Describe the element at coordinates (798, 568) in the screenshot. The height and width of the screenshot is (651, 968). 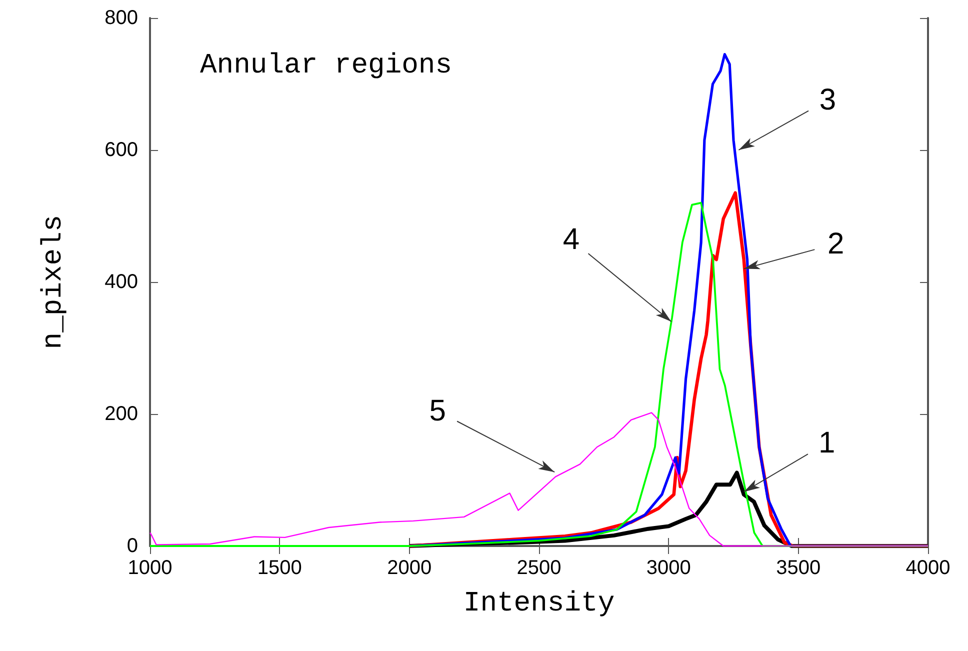
I see `x-tick-label: 3500` at that location.